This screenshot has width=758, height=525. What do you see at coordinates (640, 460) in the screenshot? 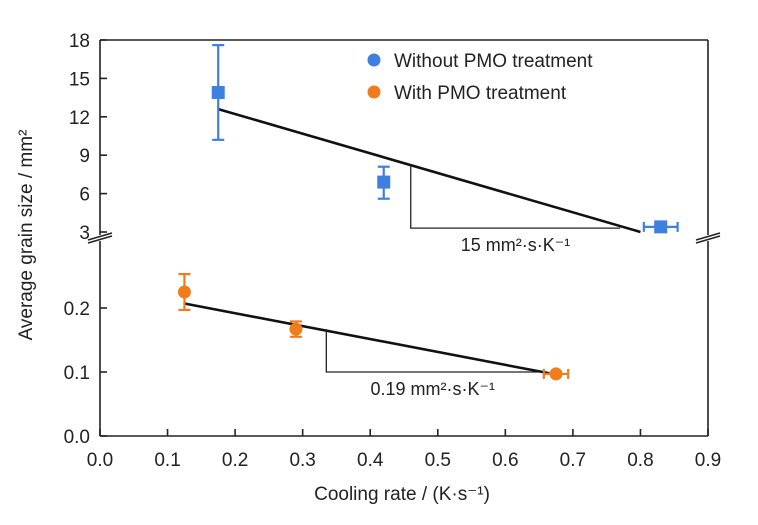
I see `x-tick-label: 0.8` at bounding box center [640, 460].